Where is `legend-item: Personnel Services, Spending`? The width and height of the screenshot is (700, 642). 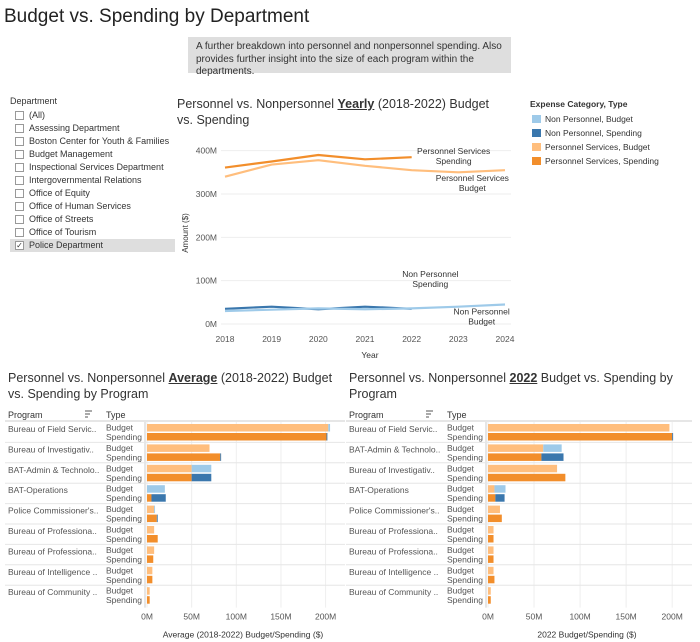
legend-item: Personnel Services, Spending is located at coordinates (594, 161).